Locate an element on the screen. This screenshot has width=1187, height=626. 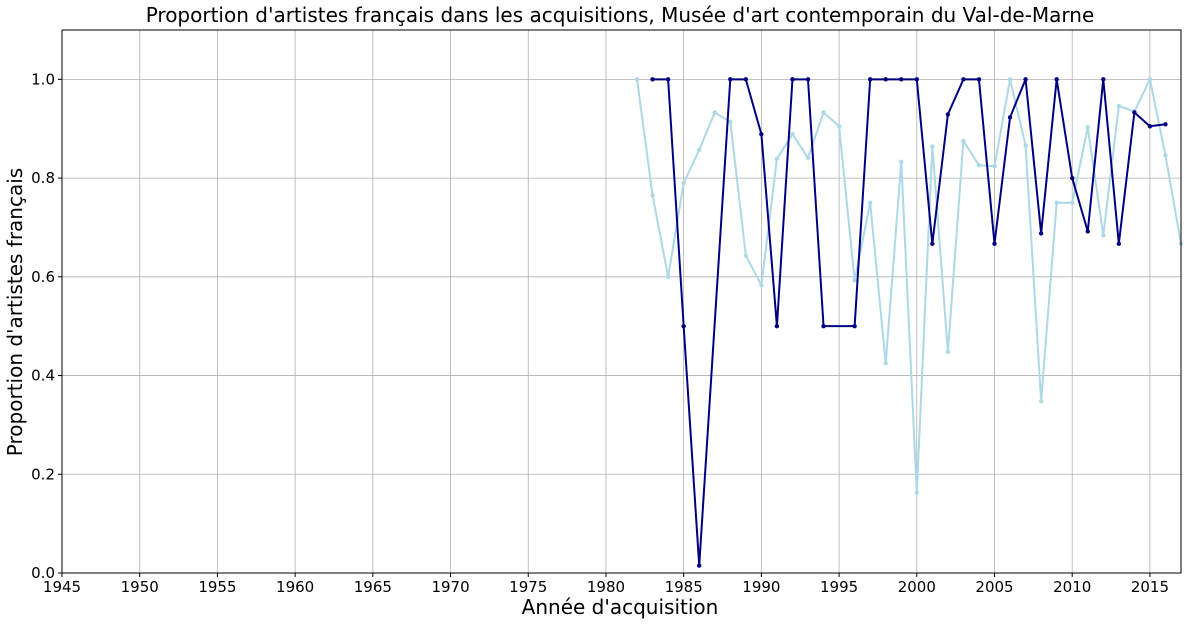
x-tick-label: 1950 is located at coordinates (140, 587).